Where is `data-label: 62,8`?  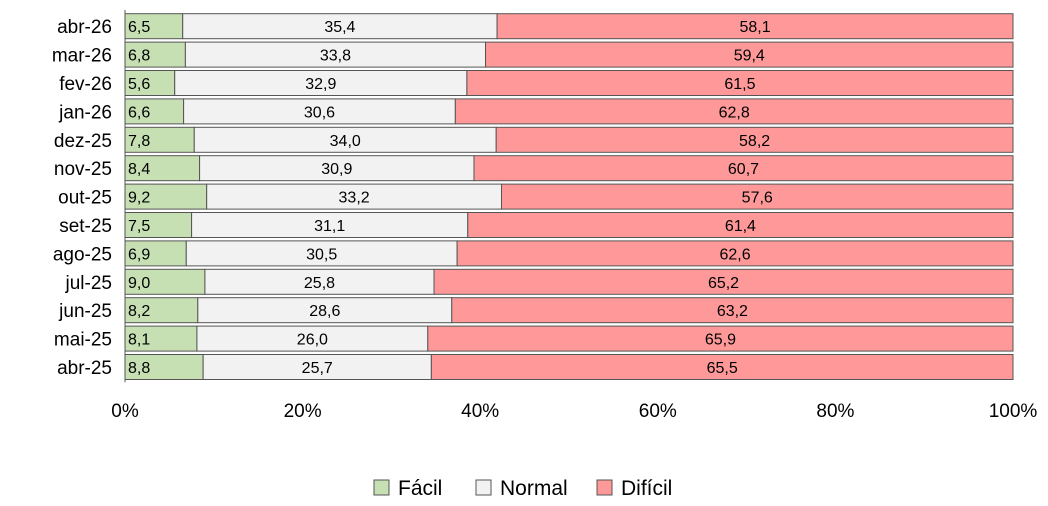 data-label: 62,8 is located at coordinates (734, 112).